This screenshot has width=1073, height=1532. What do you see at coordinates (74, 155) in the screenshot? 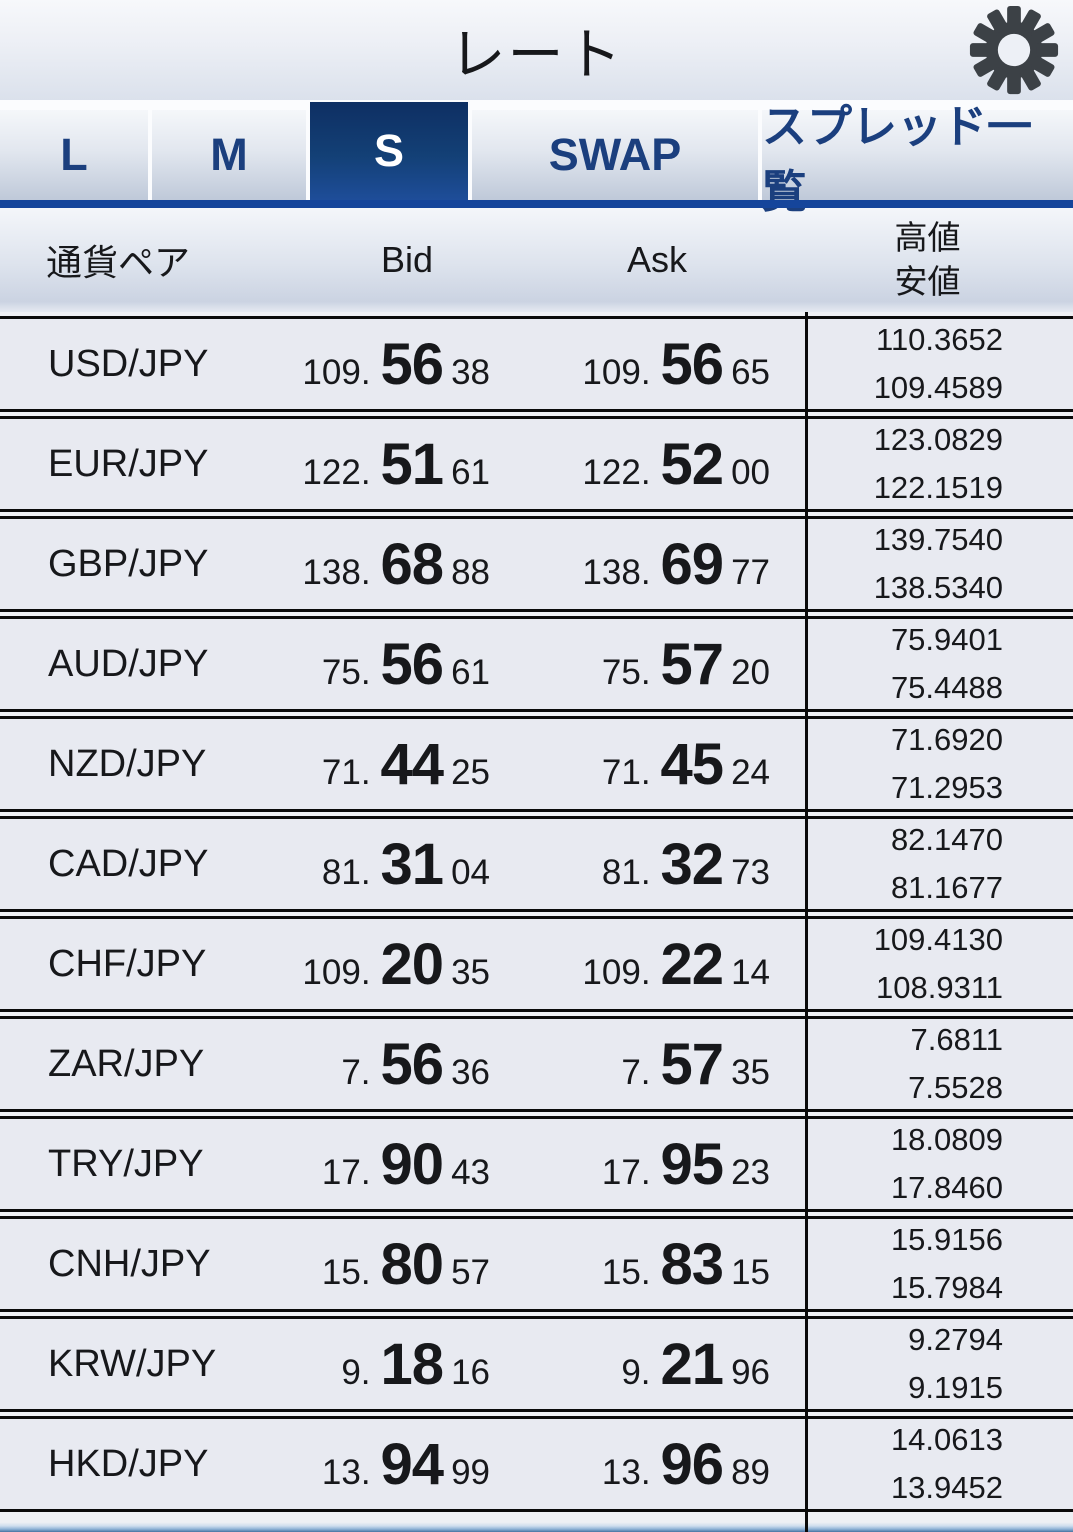
I see `tab-l: L` at bounding box center [74, 155].